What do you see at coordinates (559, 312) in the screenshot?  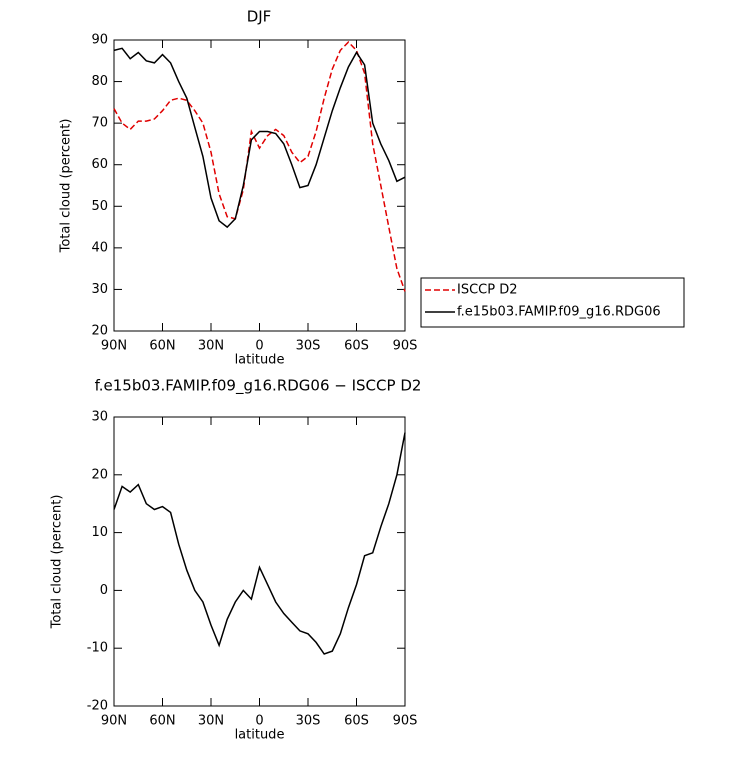 I see `legend-label: f.e15b03.FAMIP.f09_g16.RDG06` at bounding box center [559, 312].